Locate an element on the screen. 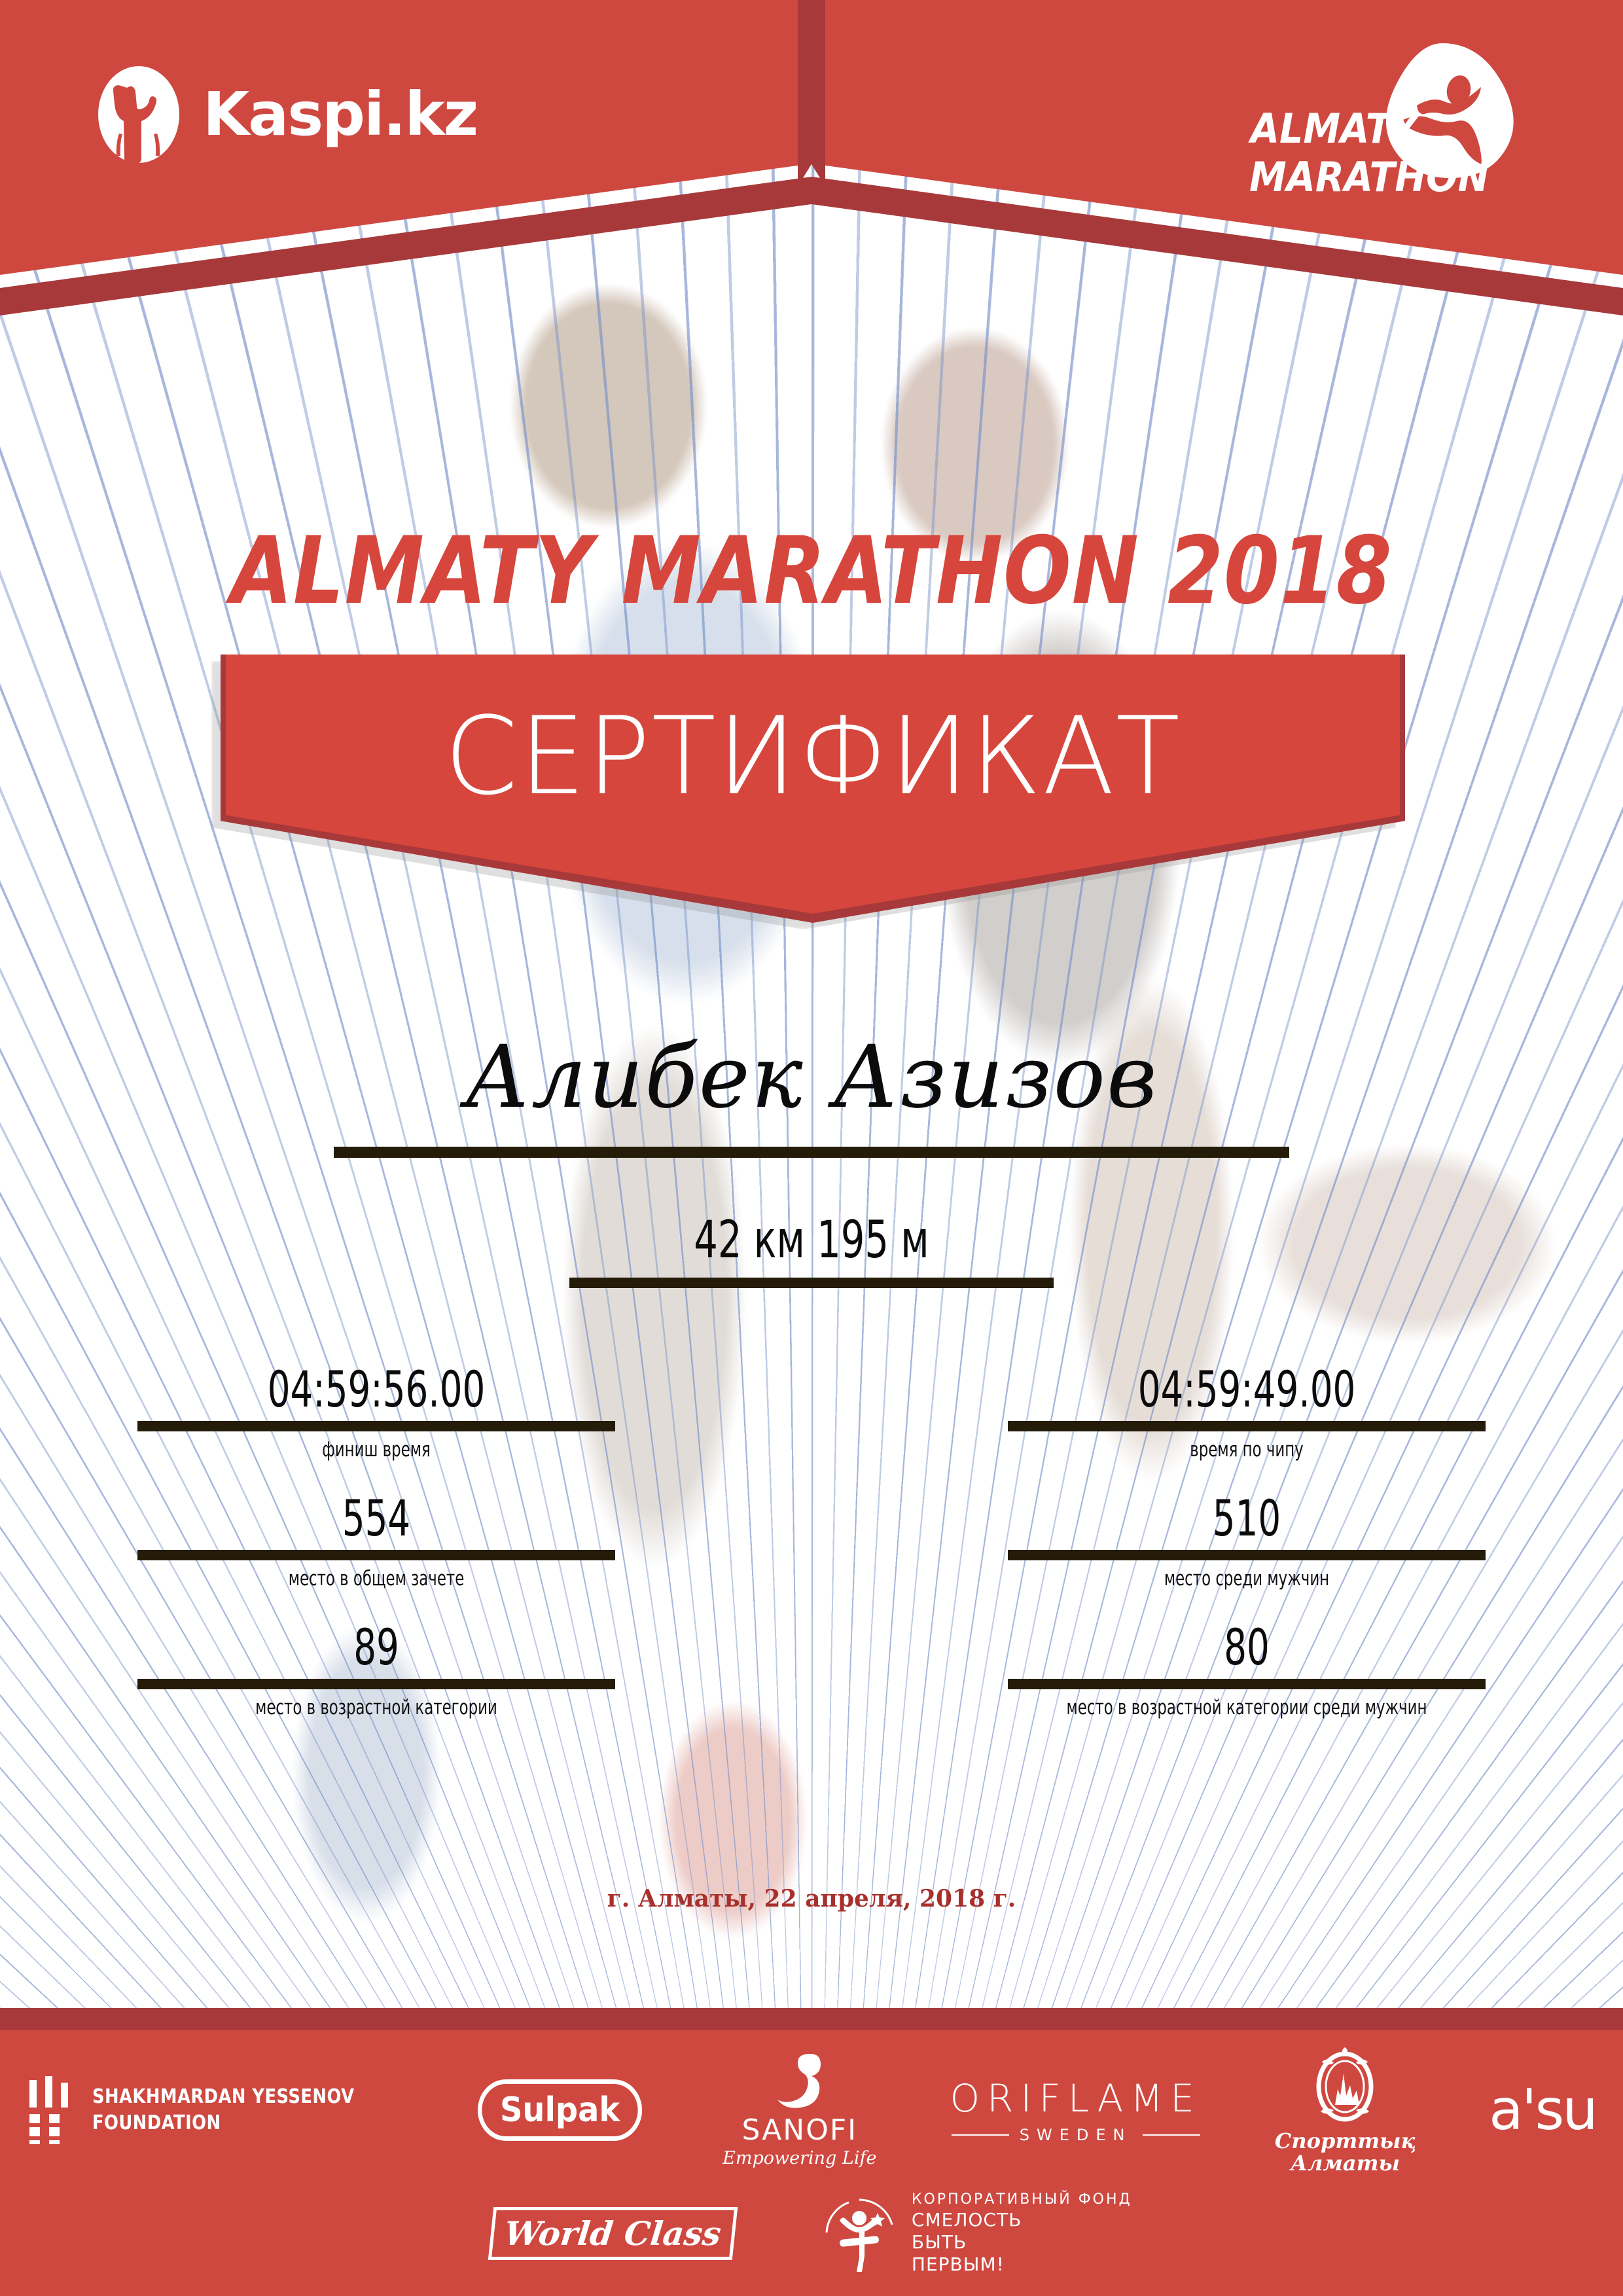  sulpak-wordmark: Sulpak is located at coordinates (560, 2110).